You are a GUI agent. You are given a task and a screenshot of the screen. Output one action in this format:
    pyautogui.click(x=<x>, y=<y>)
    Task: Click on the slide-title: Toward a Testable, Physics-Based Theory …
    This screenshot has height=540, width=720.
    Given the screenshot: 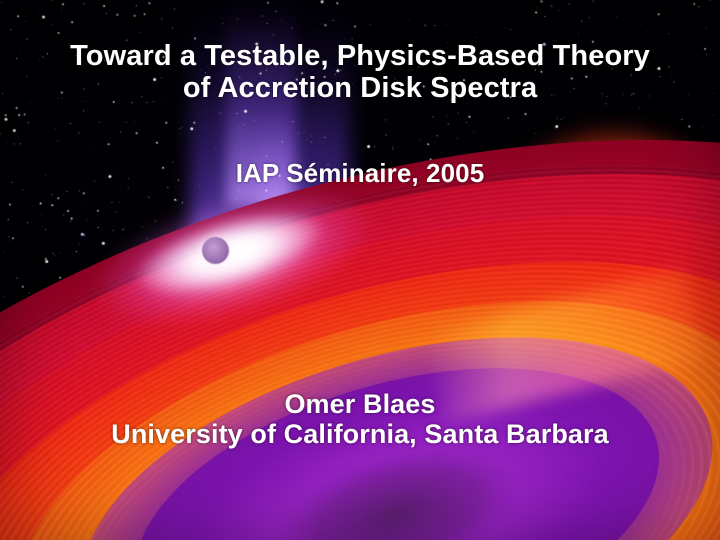 What is the action you would take?
    pyautogui.click(x=360, y=72)
    